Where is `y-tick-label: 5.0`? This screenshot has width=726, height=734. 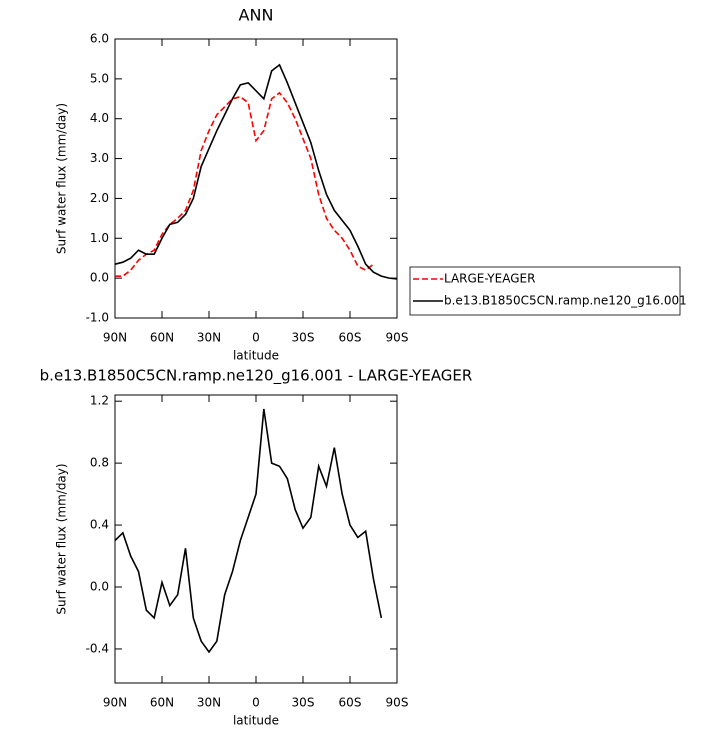 y-tick-label: 5.0 is located at coordinates (99, 78).